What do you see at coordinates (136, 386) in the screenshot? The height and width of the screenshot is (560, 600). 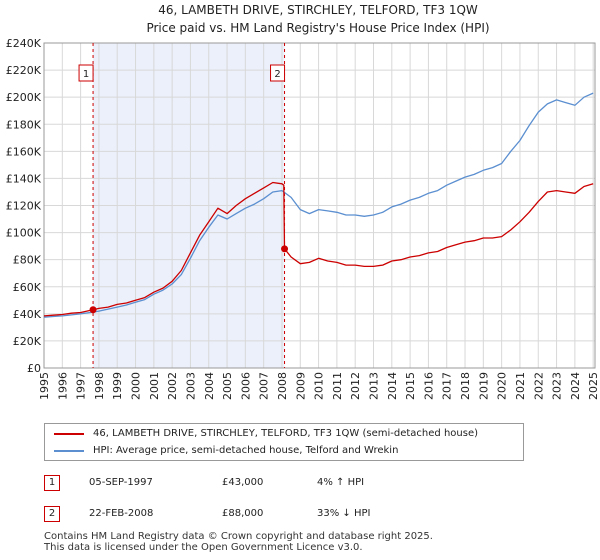 I see `x-tick-label-5: 2000` at bounding box center [136, 386].